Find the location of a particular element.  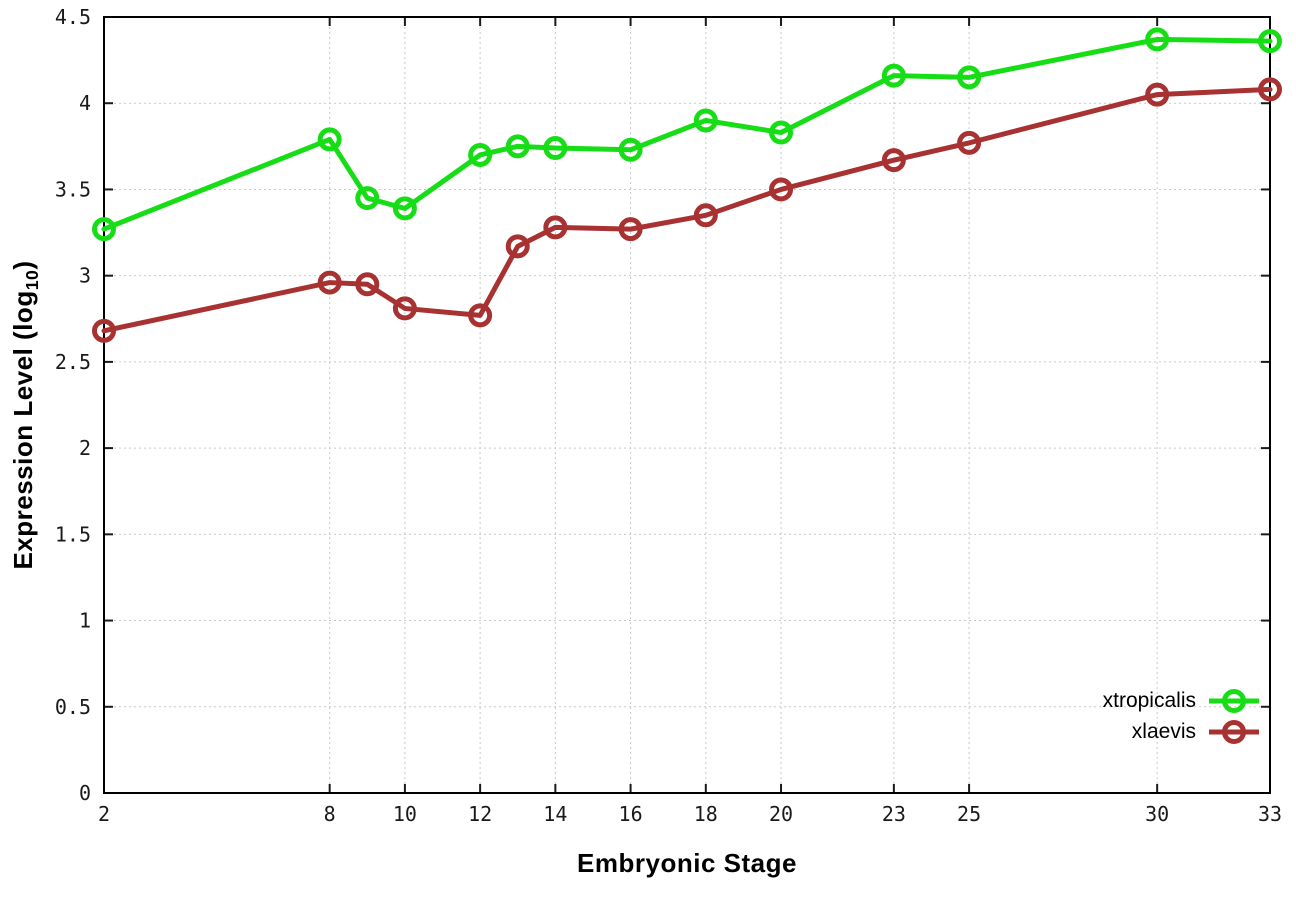

legend-marker-xlaevis is located at coordinates (1234, 732).